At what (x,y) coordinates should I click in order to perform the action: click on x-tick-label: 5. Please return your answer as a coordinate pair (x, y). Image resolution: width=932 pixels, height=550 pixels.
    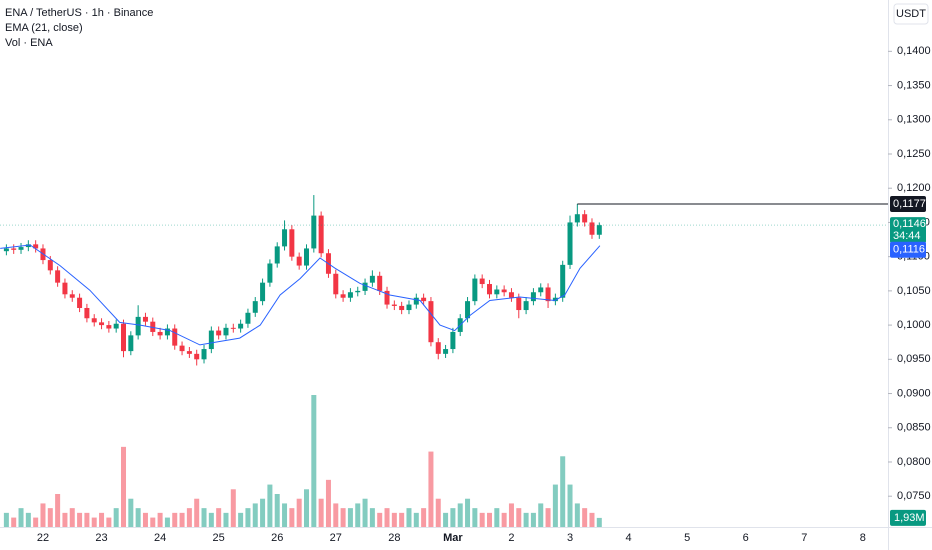
    Looking at the image, I should click on (687, 538).